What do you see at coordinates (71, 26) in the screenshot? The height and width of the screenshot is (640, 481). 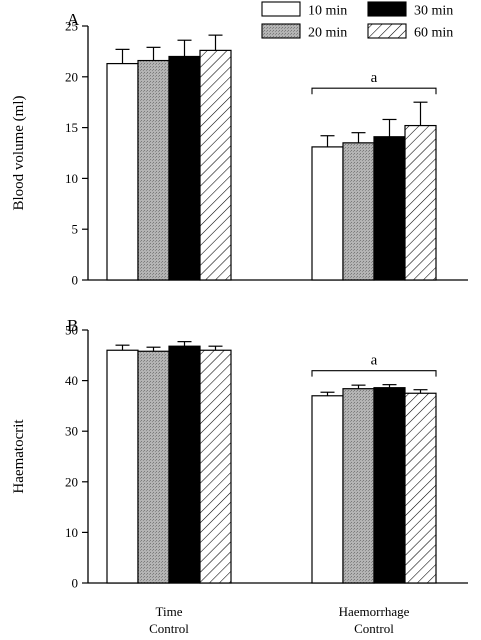 I see `y-tick-label: 25` at bounding box center [71, 26].